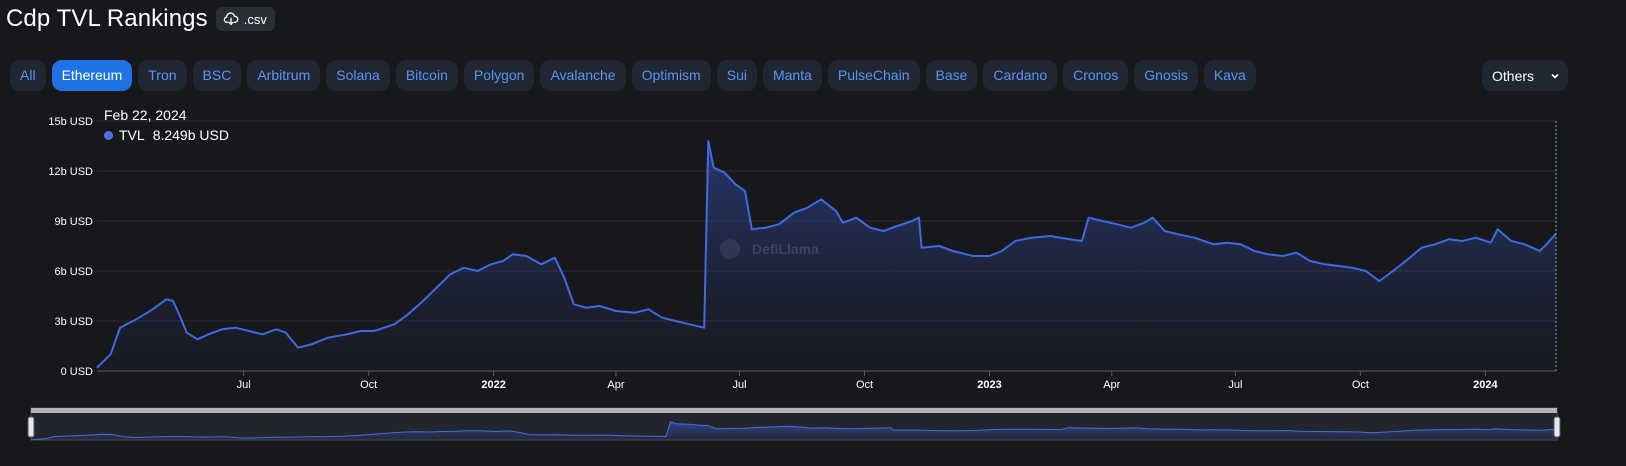 The height and width of the screenshot is (466, 1626). What do you see at coordinates (217, 75) in the screenshot?
I see `tab-bsc: BSC` at bounding box center [217, 75].